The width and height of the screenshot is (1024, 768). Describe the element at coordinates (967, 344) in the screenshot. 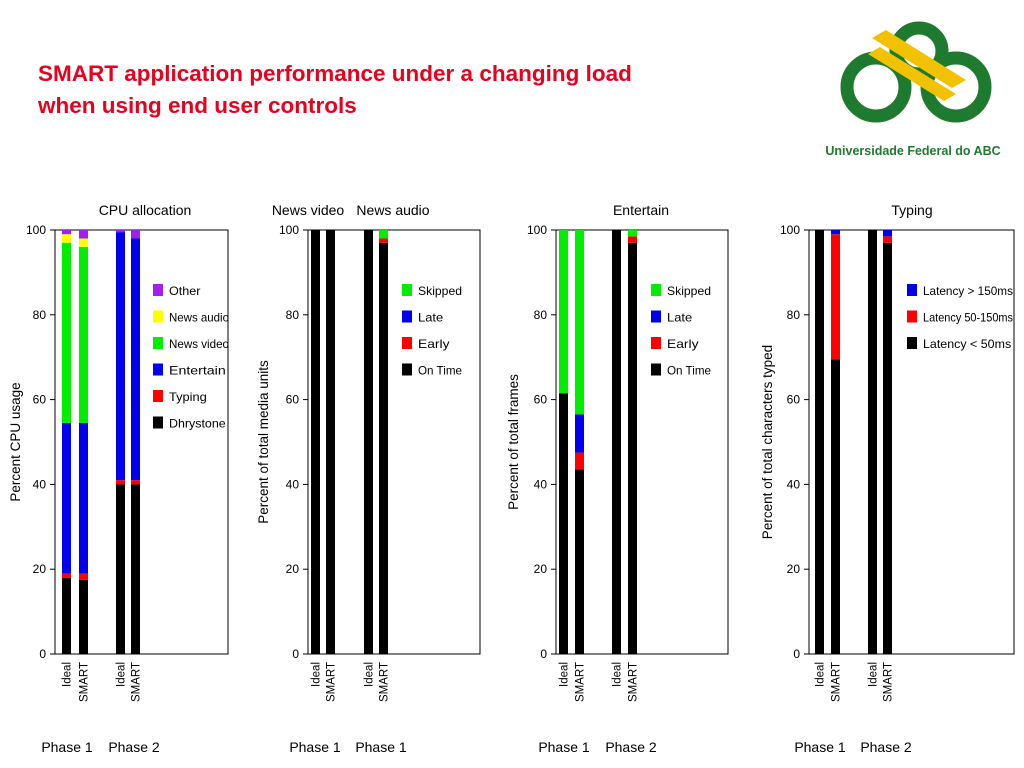

I see `legend-label: Latency < 50ms` at that location.